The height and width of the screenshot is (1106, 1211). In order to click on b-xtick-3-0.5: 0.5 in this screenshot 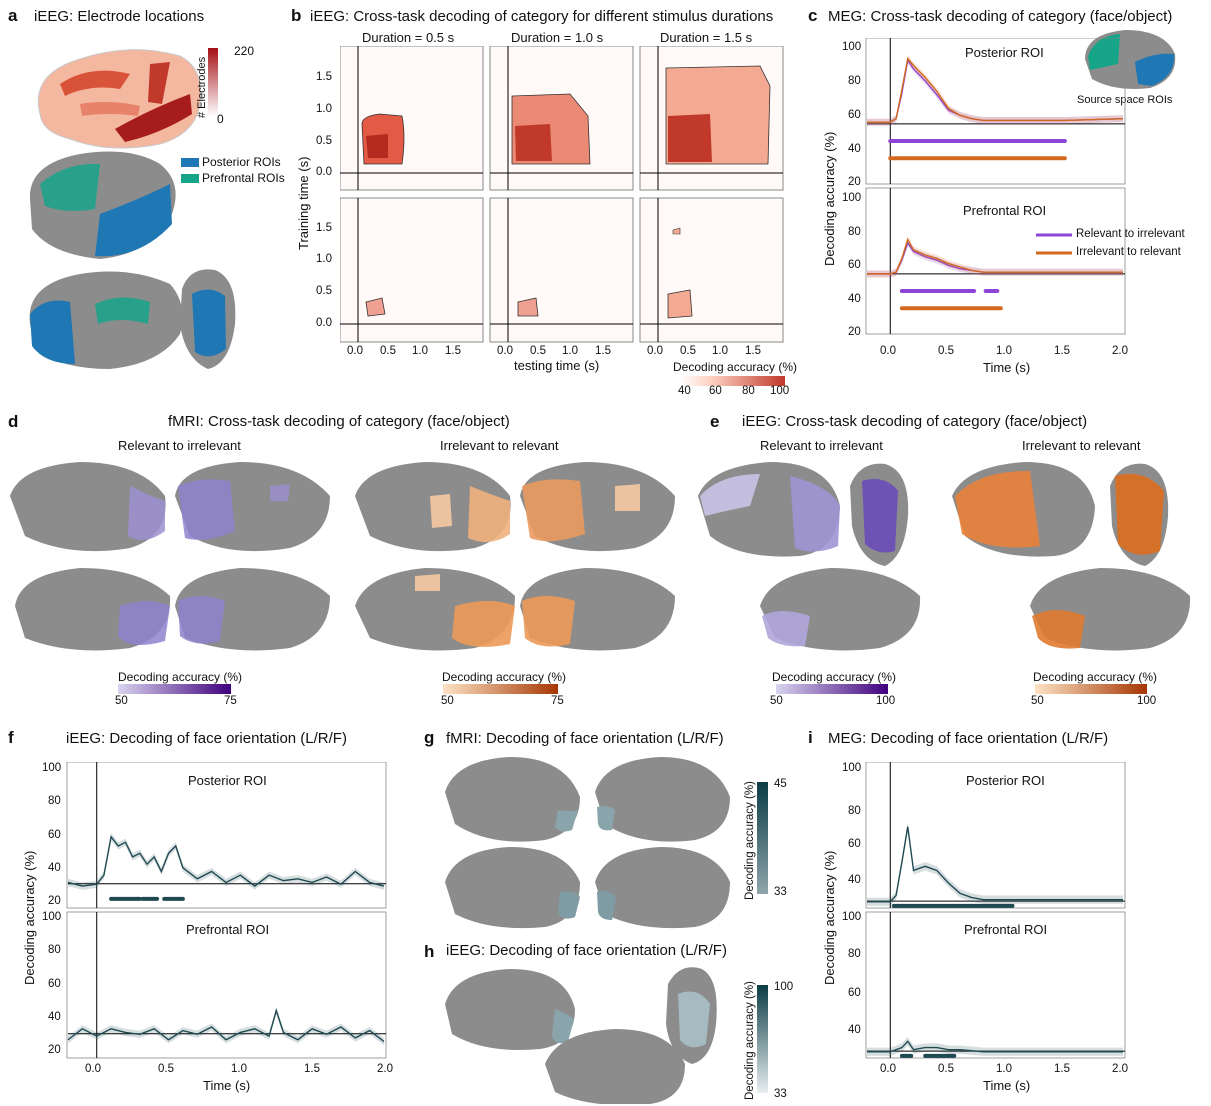, I will do `click(688, 351)`.